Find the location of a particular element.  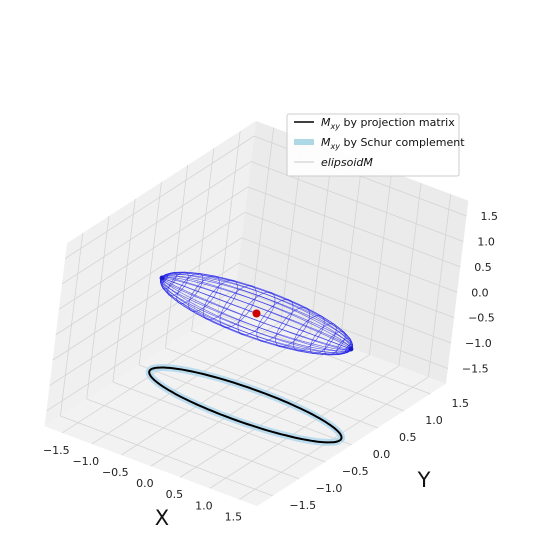

x-tick-label: 0.0 is located at coordinates (145, 483).